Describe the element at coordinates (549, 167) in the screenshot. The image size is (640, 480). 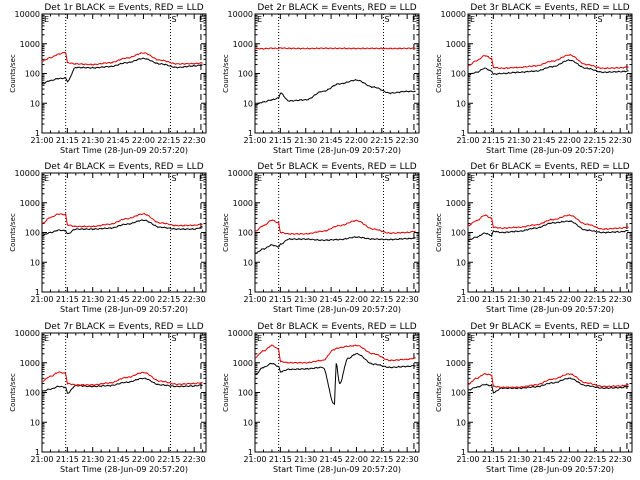
I see `panel-title: Det 6r BLACK = Events, RED = LLD` at that location.